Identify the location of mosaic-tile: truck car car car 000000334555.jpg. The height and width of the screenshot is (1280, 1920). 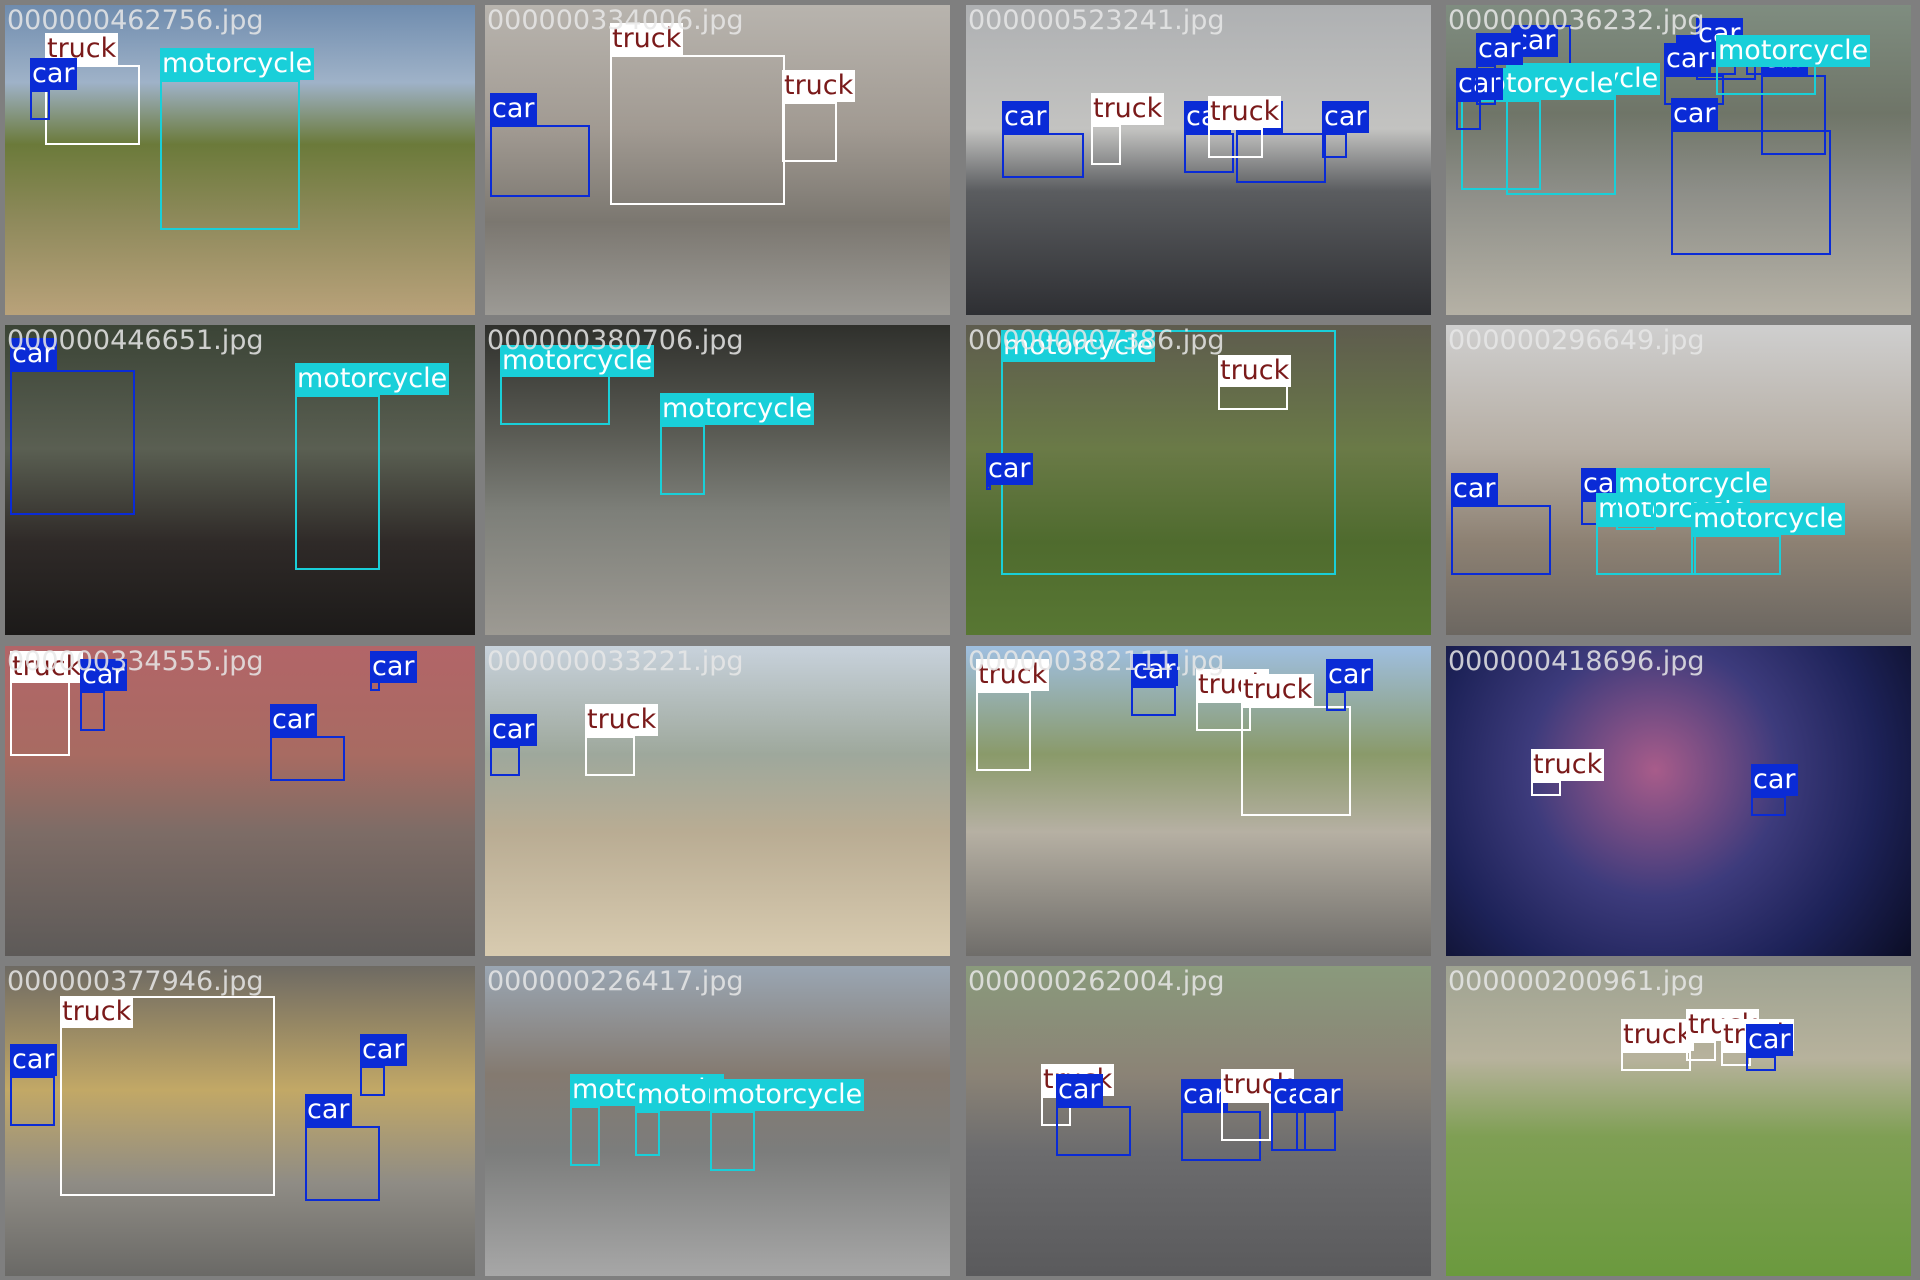
(240, 801).